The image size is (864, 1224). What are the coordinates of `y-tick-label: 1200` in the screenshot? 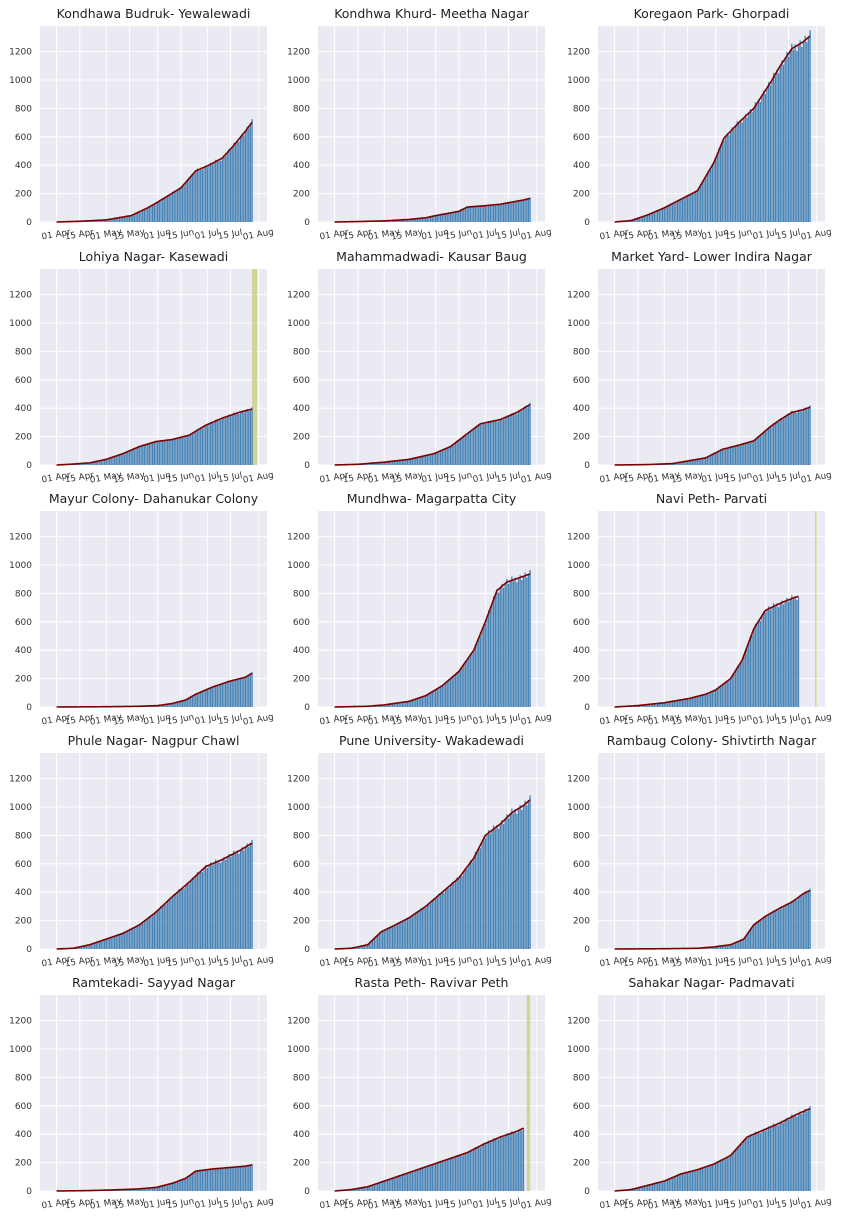 It's located at (578, 296).